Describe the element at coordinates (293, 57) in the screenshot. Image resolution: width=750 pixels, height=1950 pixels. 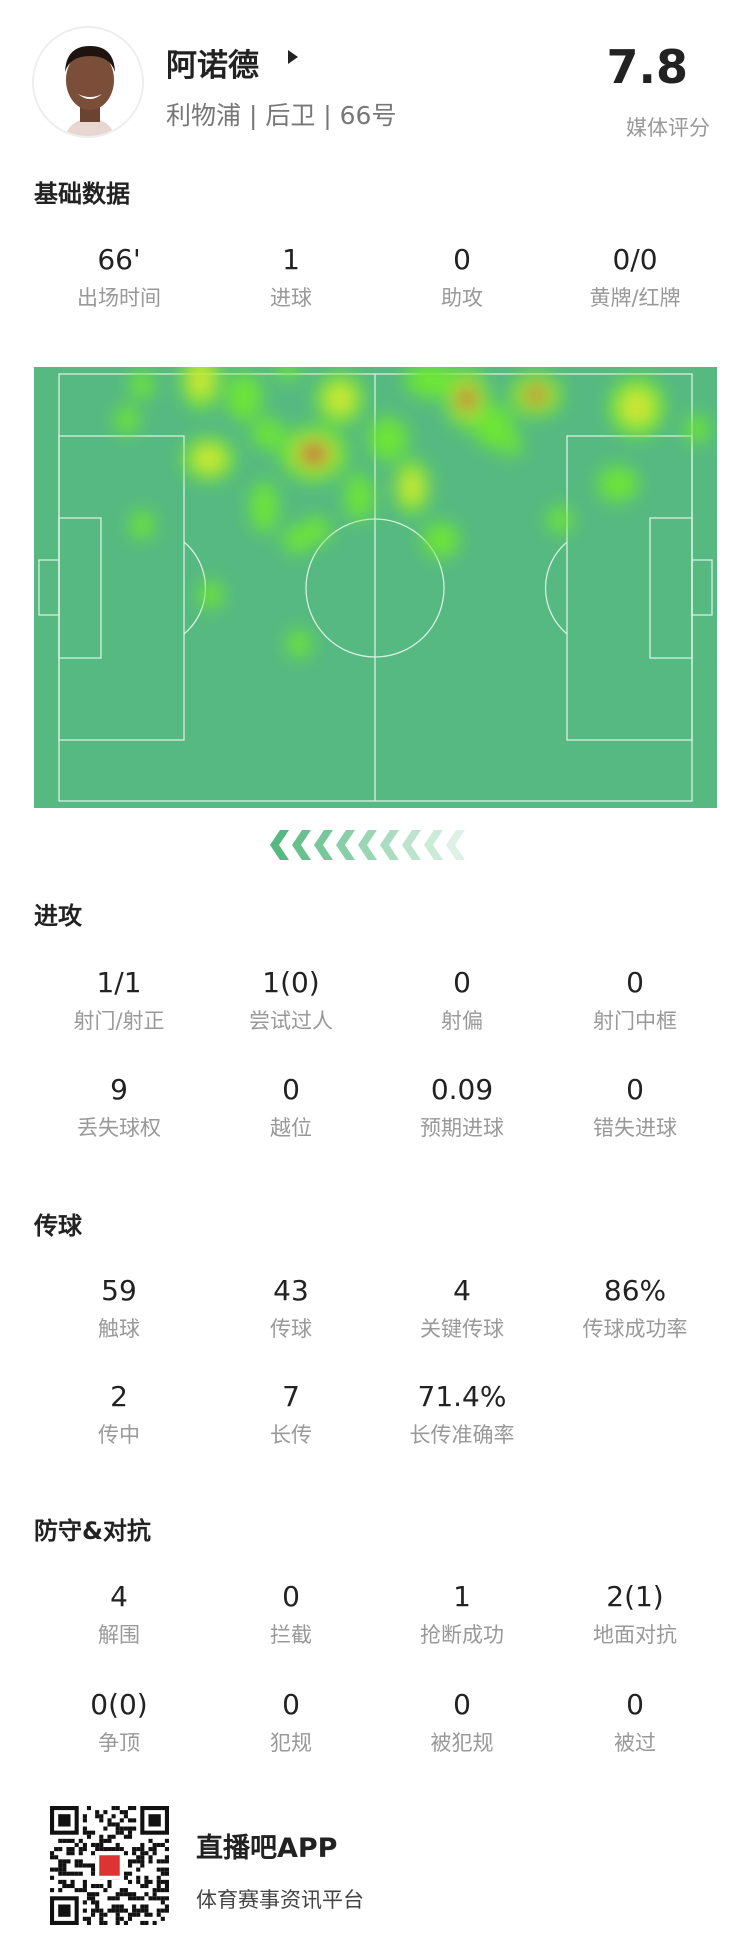
I see `play-arrow-icon` at that location.